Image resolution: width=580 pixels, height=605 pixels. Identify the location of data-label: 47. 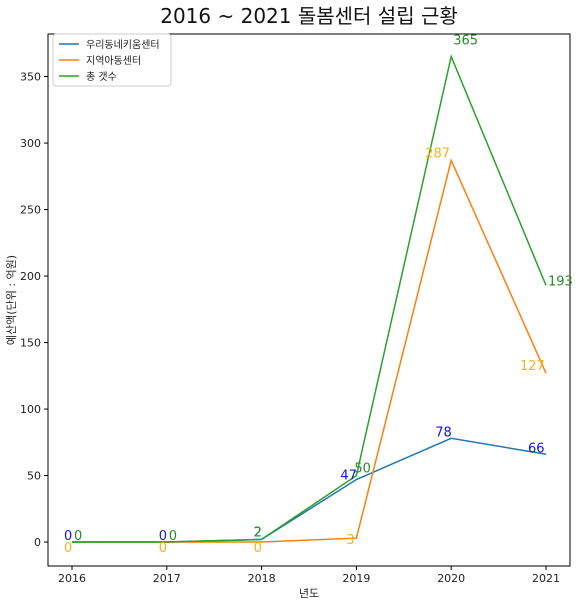
(348, 476).